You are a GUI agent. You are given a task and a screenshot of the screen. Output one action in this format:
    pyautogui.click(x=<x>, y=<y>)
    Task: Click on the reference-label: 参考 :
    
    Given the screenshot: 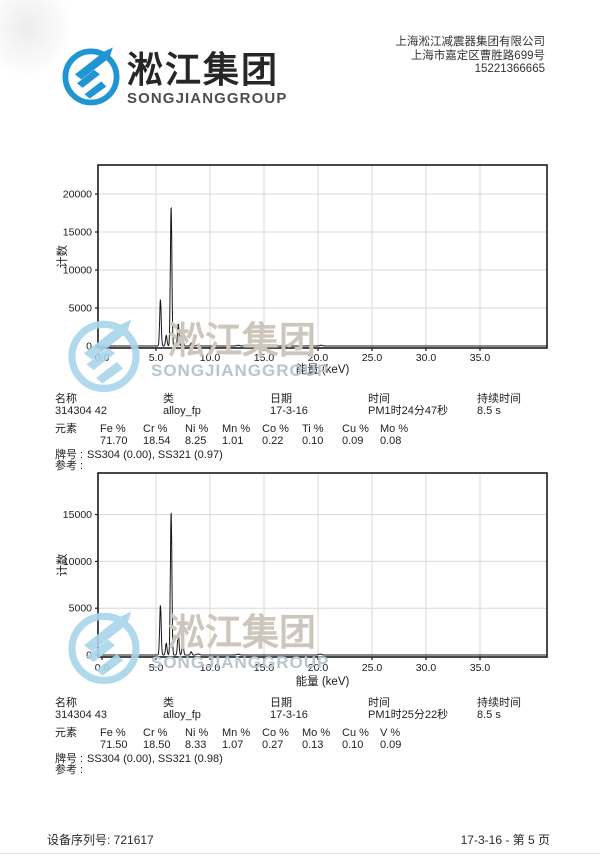 What is the action you would take?
    pyautogui.click(x=69, y=466)
    